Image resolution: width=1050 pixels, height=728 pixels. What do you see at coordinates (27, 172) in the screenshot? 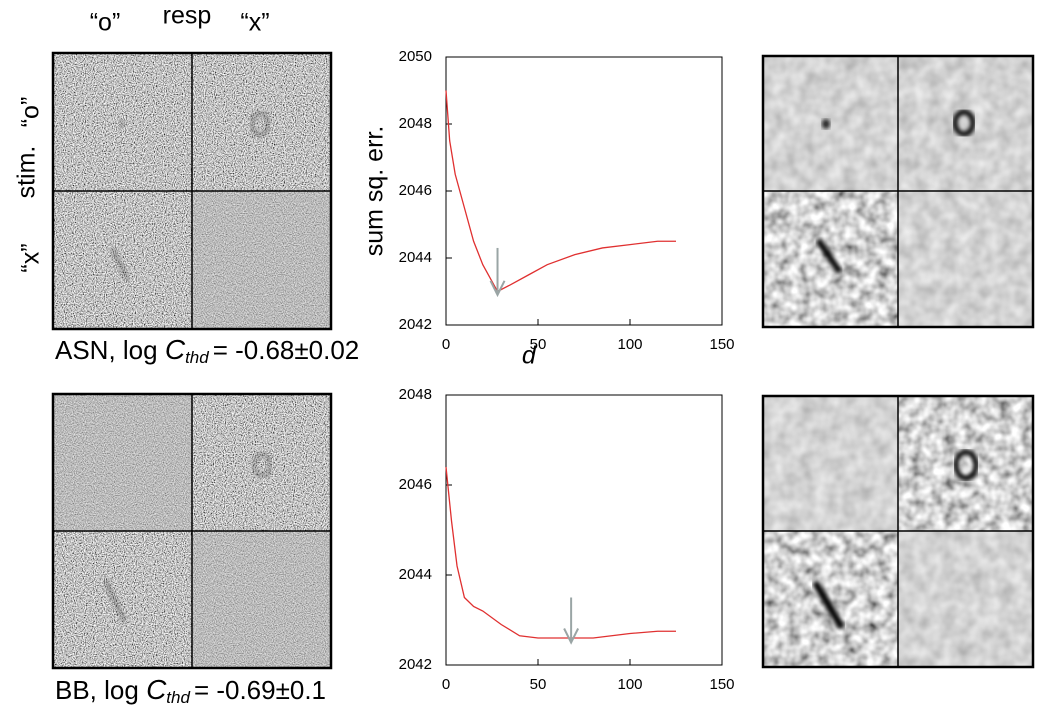
I see `row-title: stim.` at bounding box center [27, 172].